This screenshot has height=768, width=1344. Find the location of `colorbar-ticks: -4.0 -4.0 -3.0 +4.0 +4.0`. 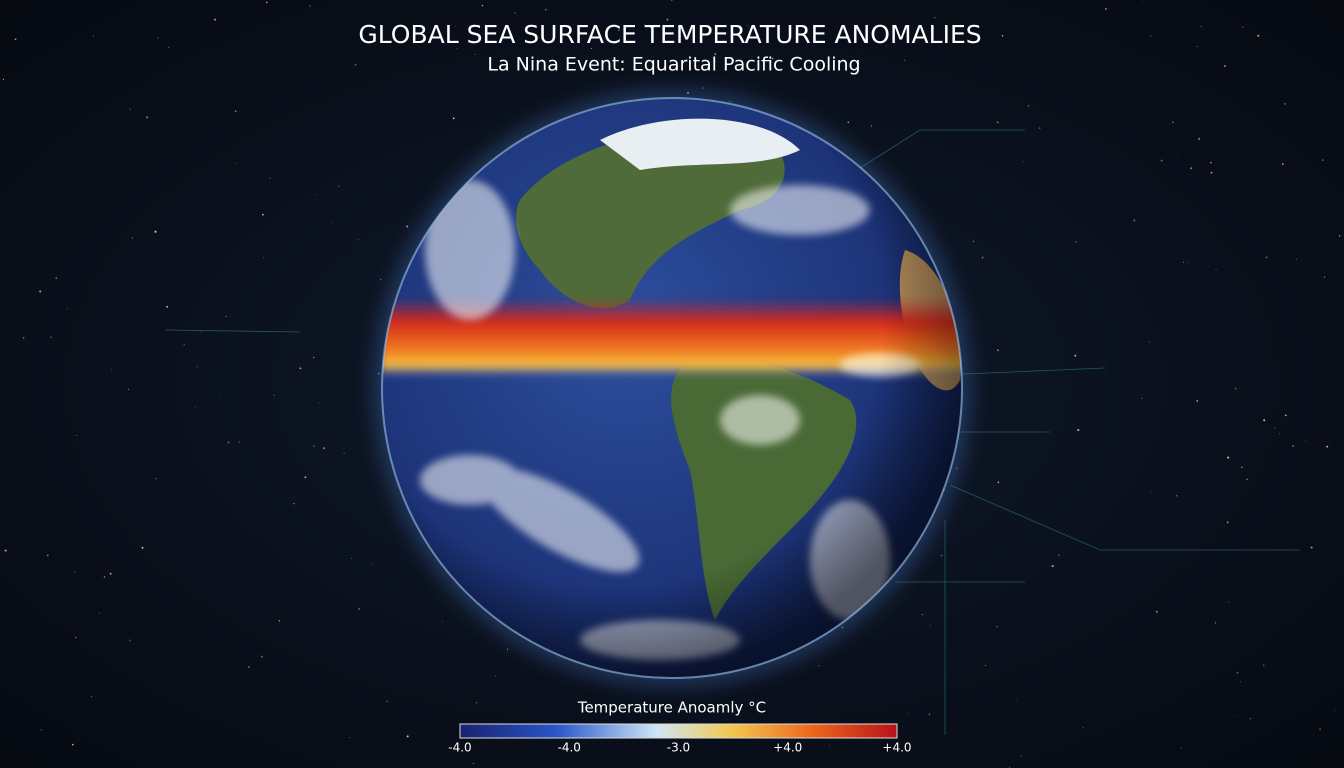

colorbar-ticks: -4.0 -4.0 -3.0 +4.0 +4.0 is located at coordinates (679, 748).